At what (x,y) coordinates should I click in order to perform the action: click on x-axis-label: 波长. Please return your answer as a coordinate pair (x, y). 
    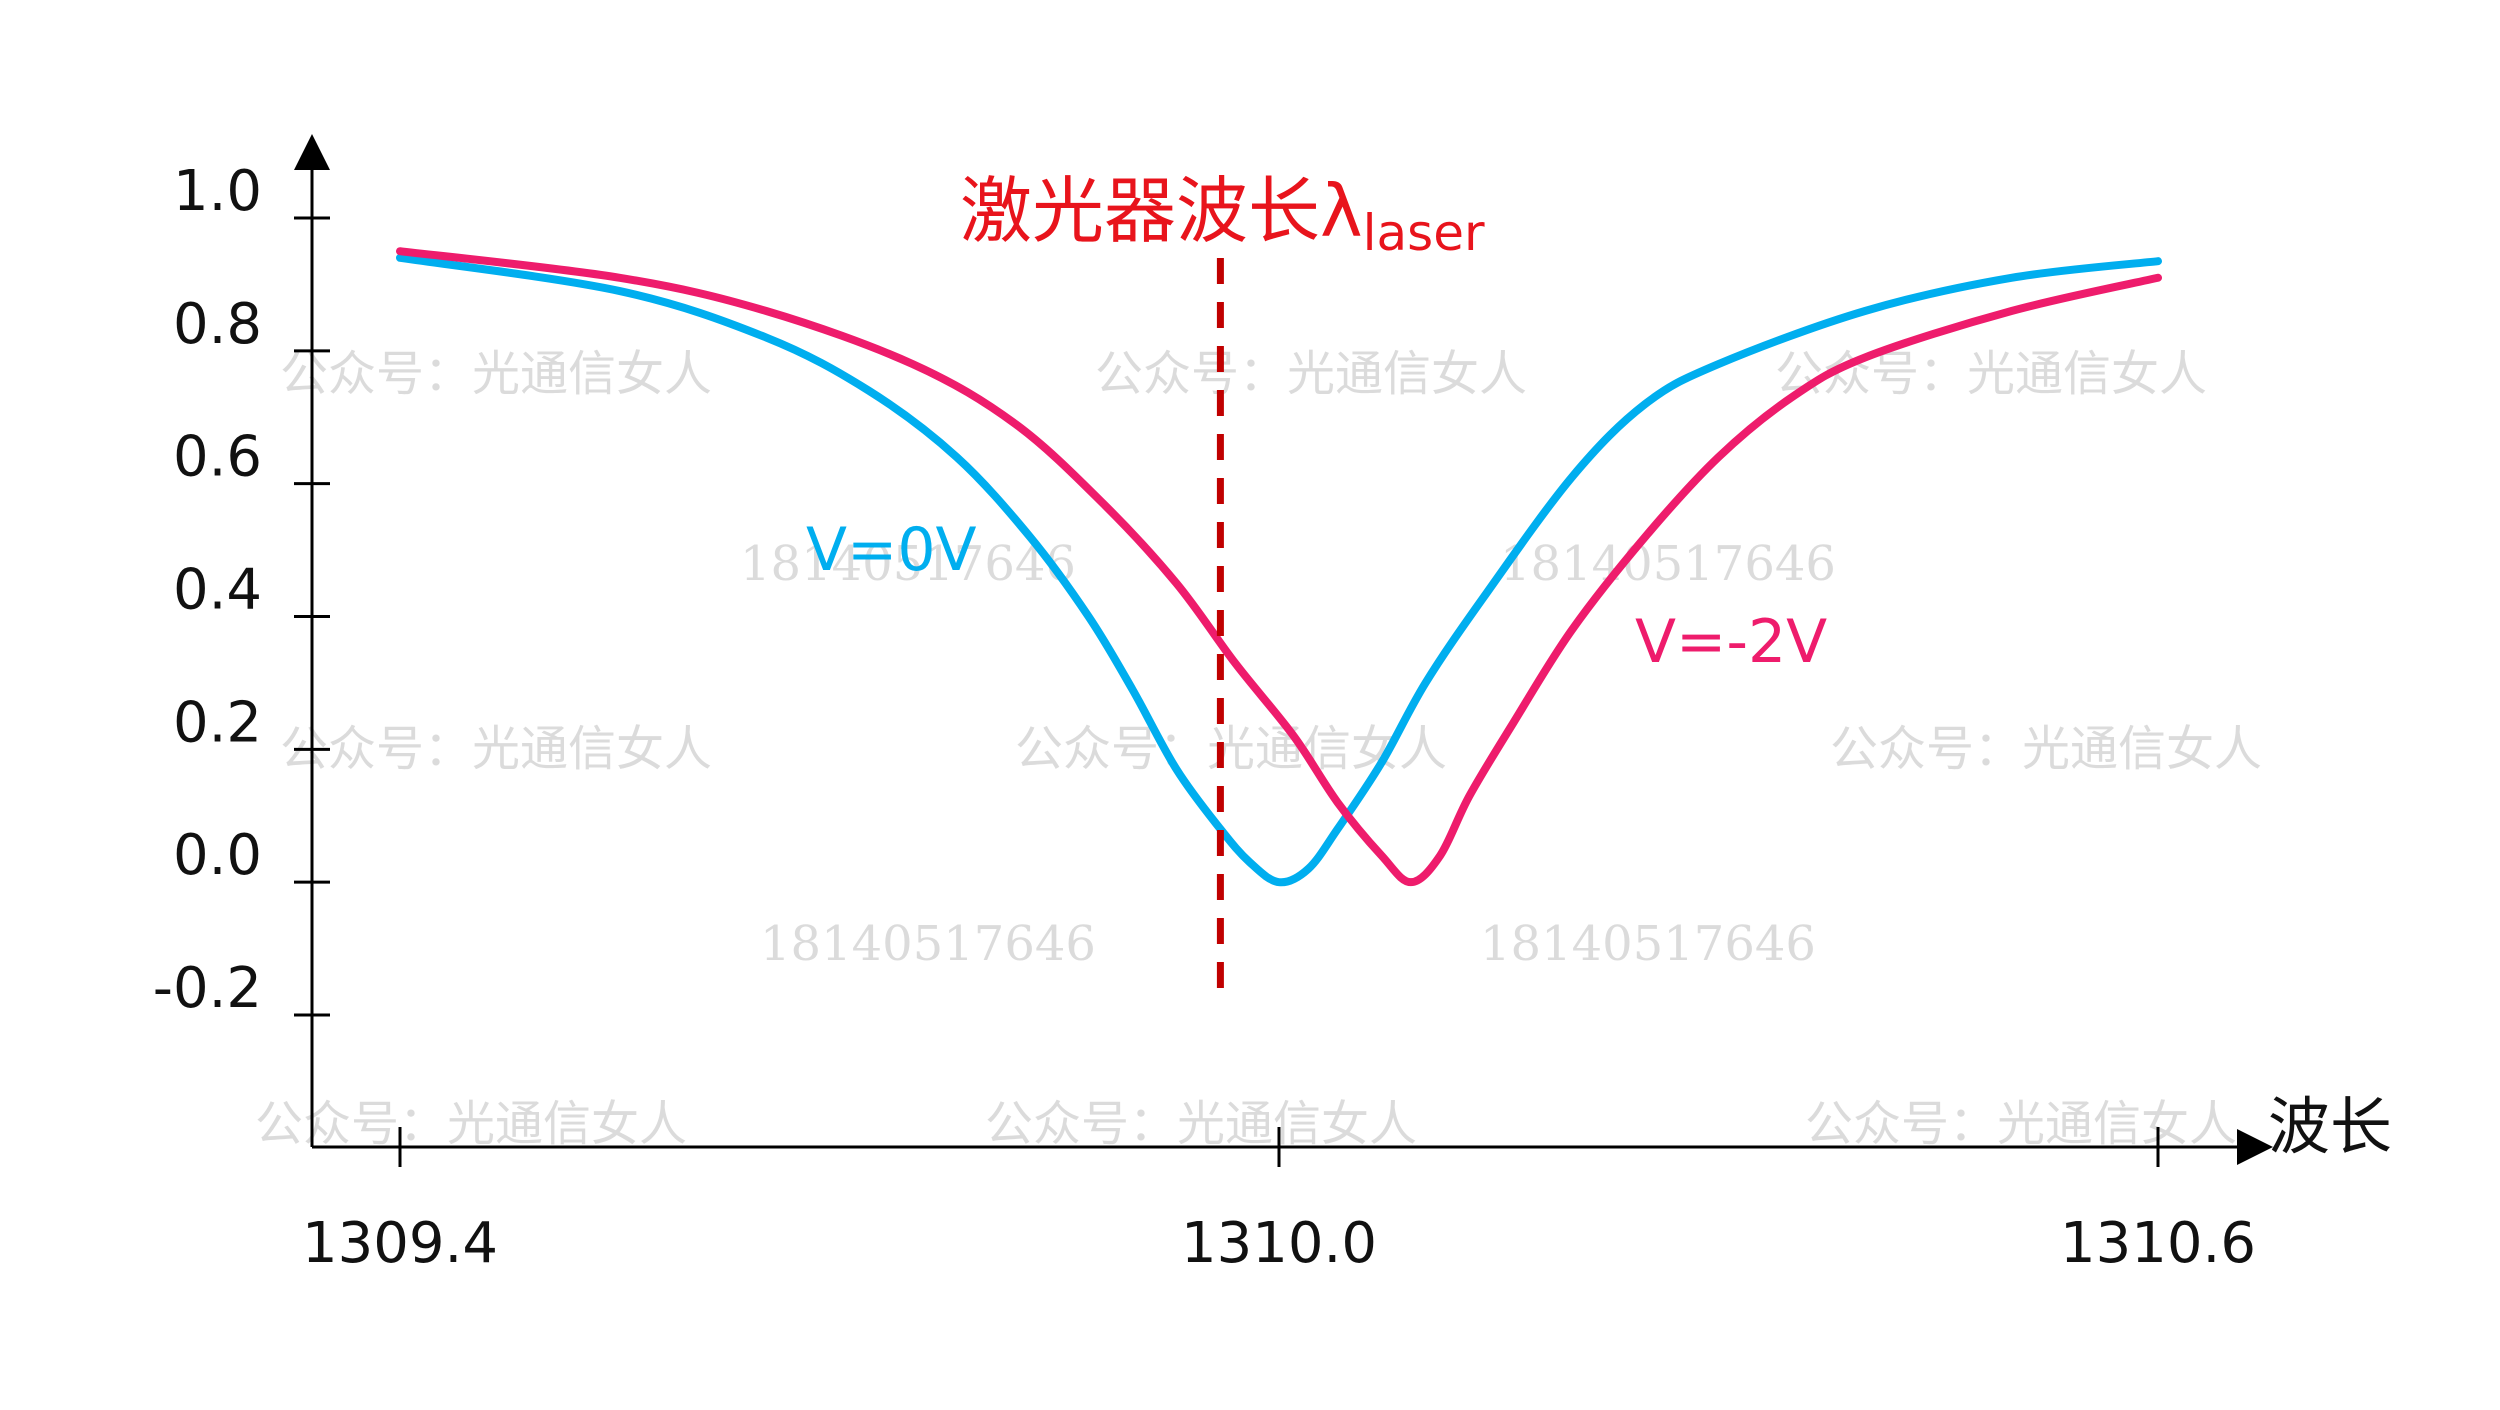
    Looking at the image, I should click on (2330, 1126).